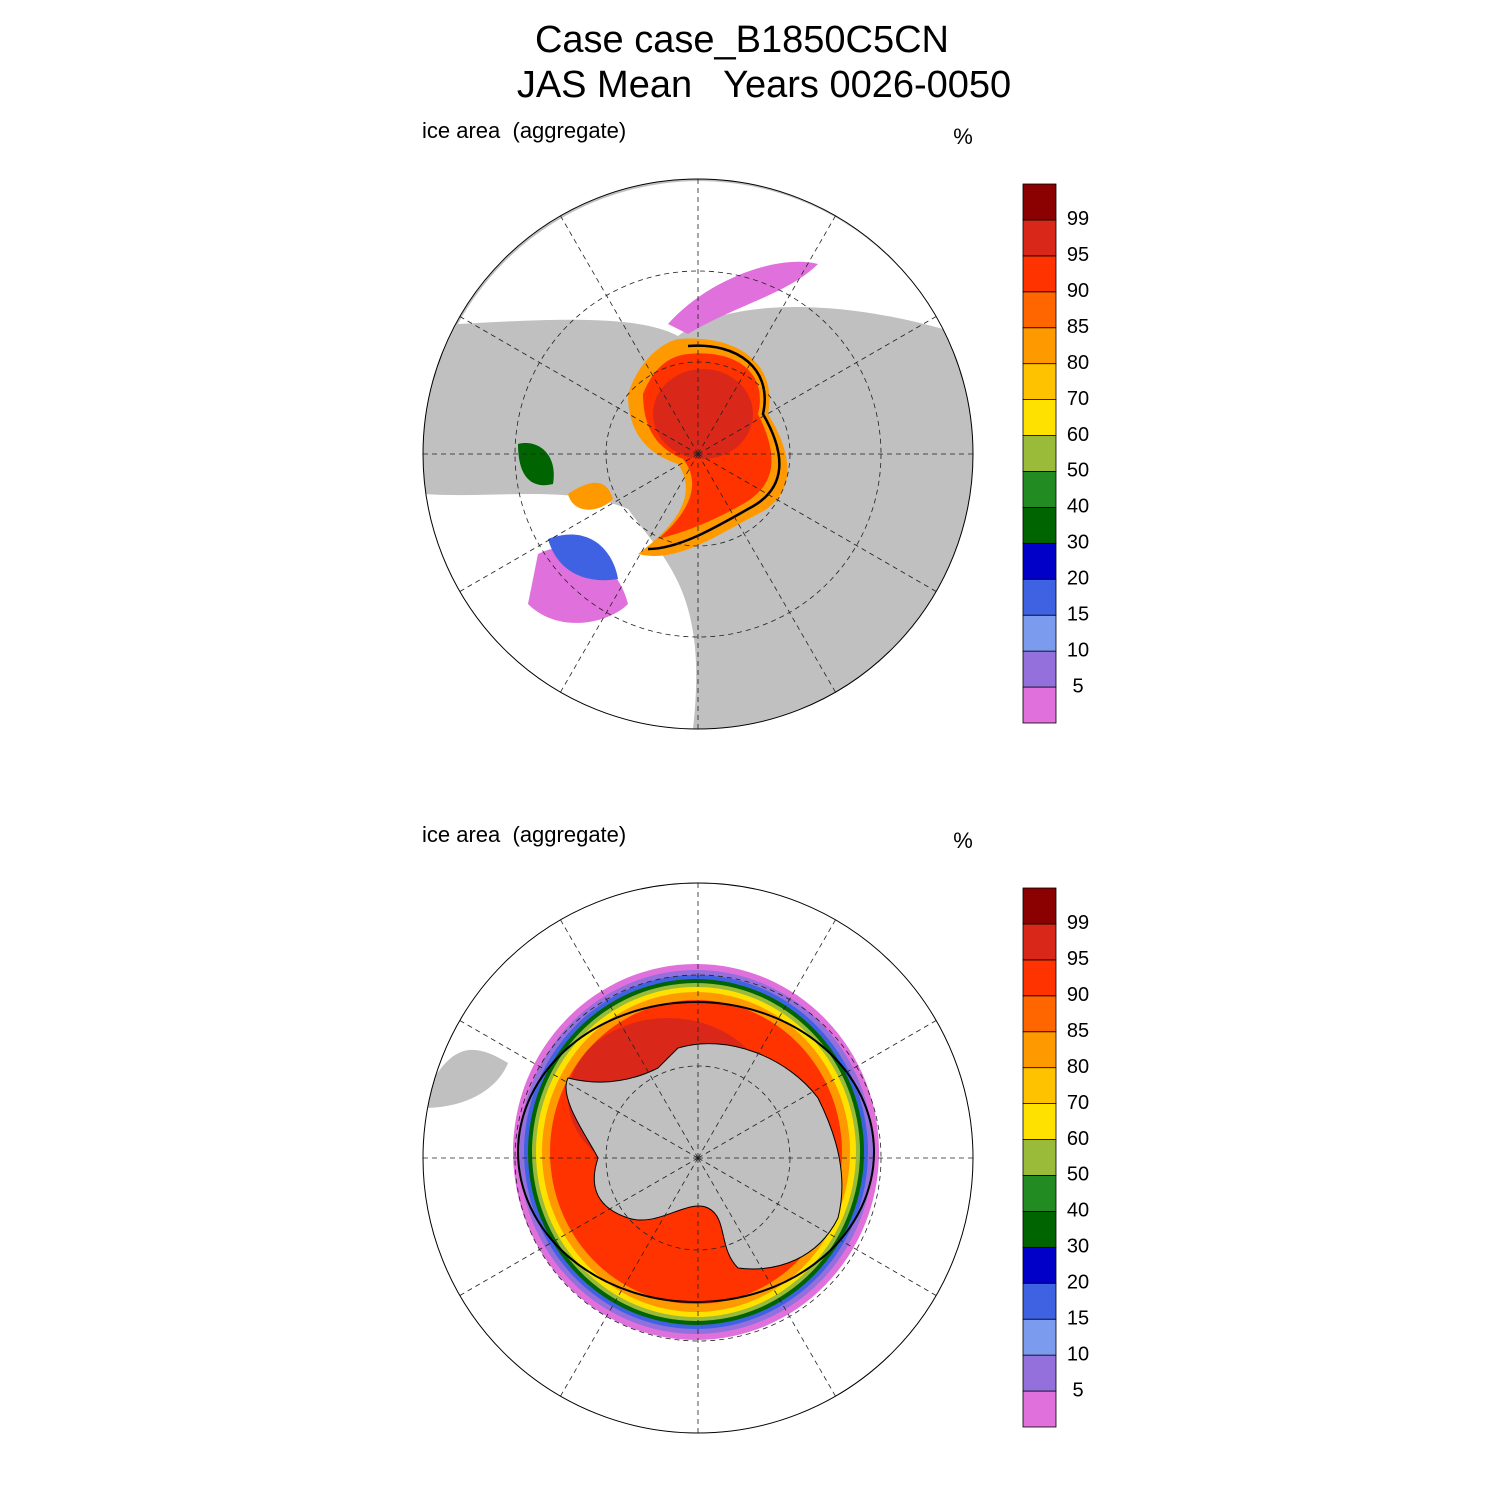  I want to click on arctic-map, so click(698, 454).